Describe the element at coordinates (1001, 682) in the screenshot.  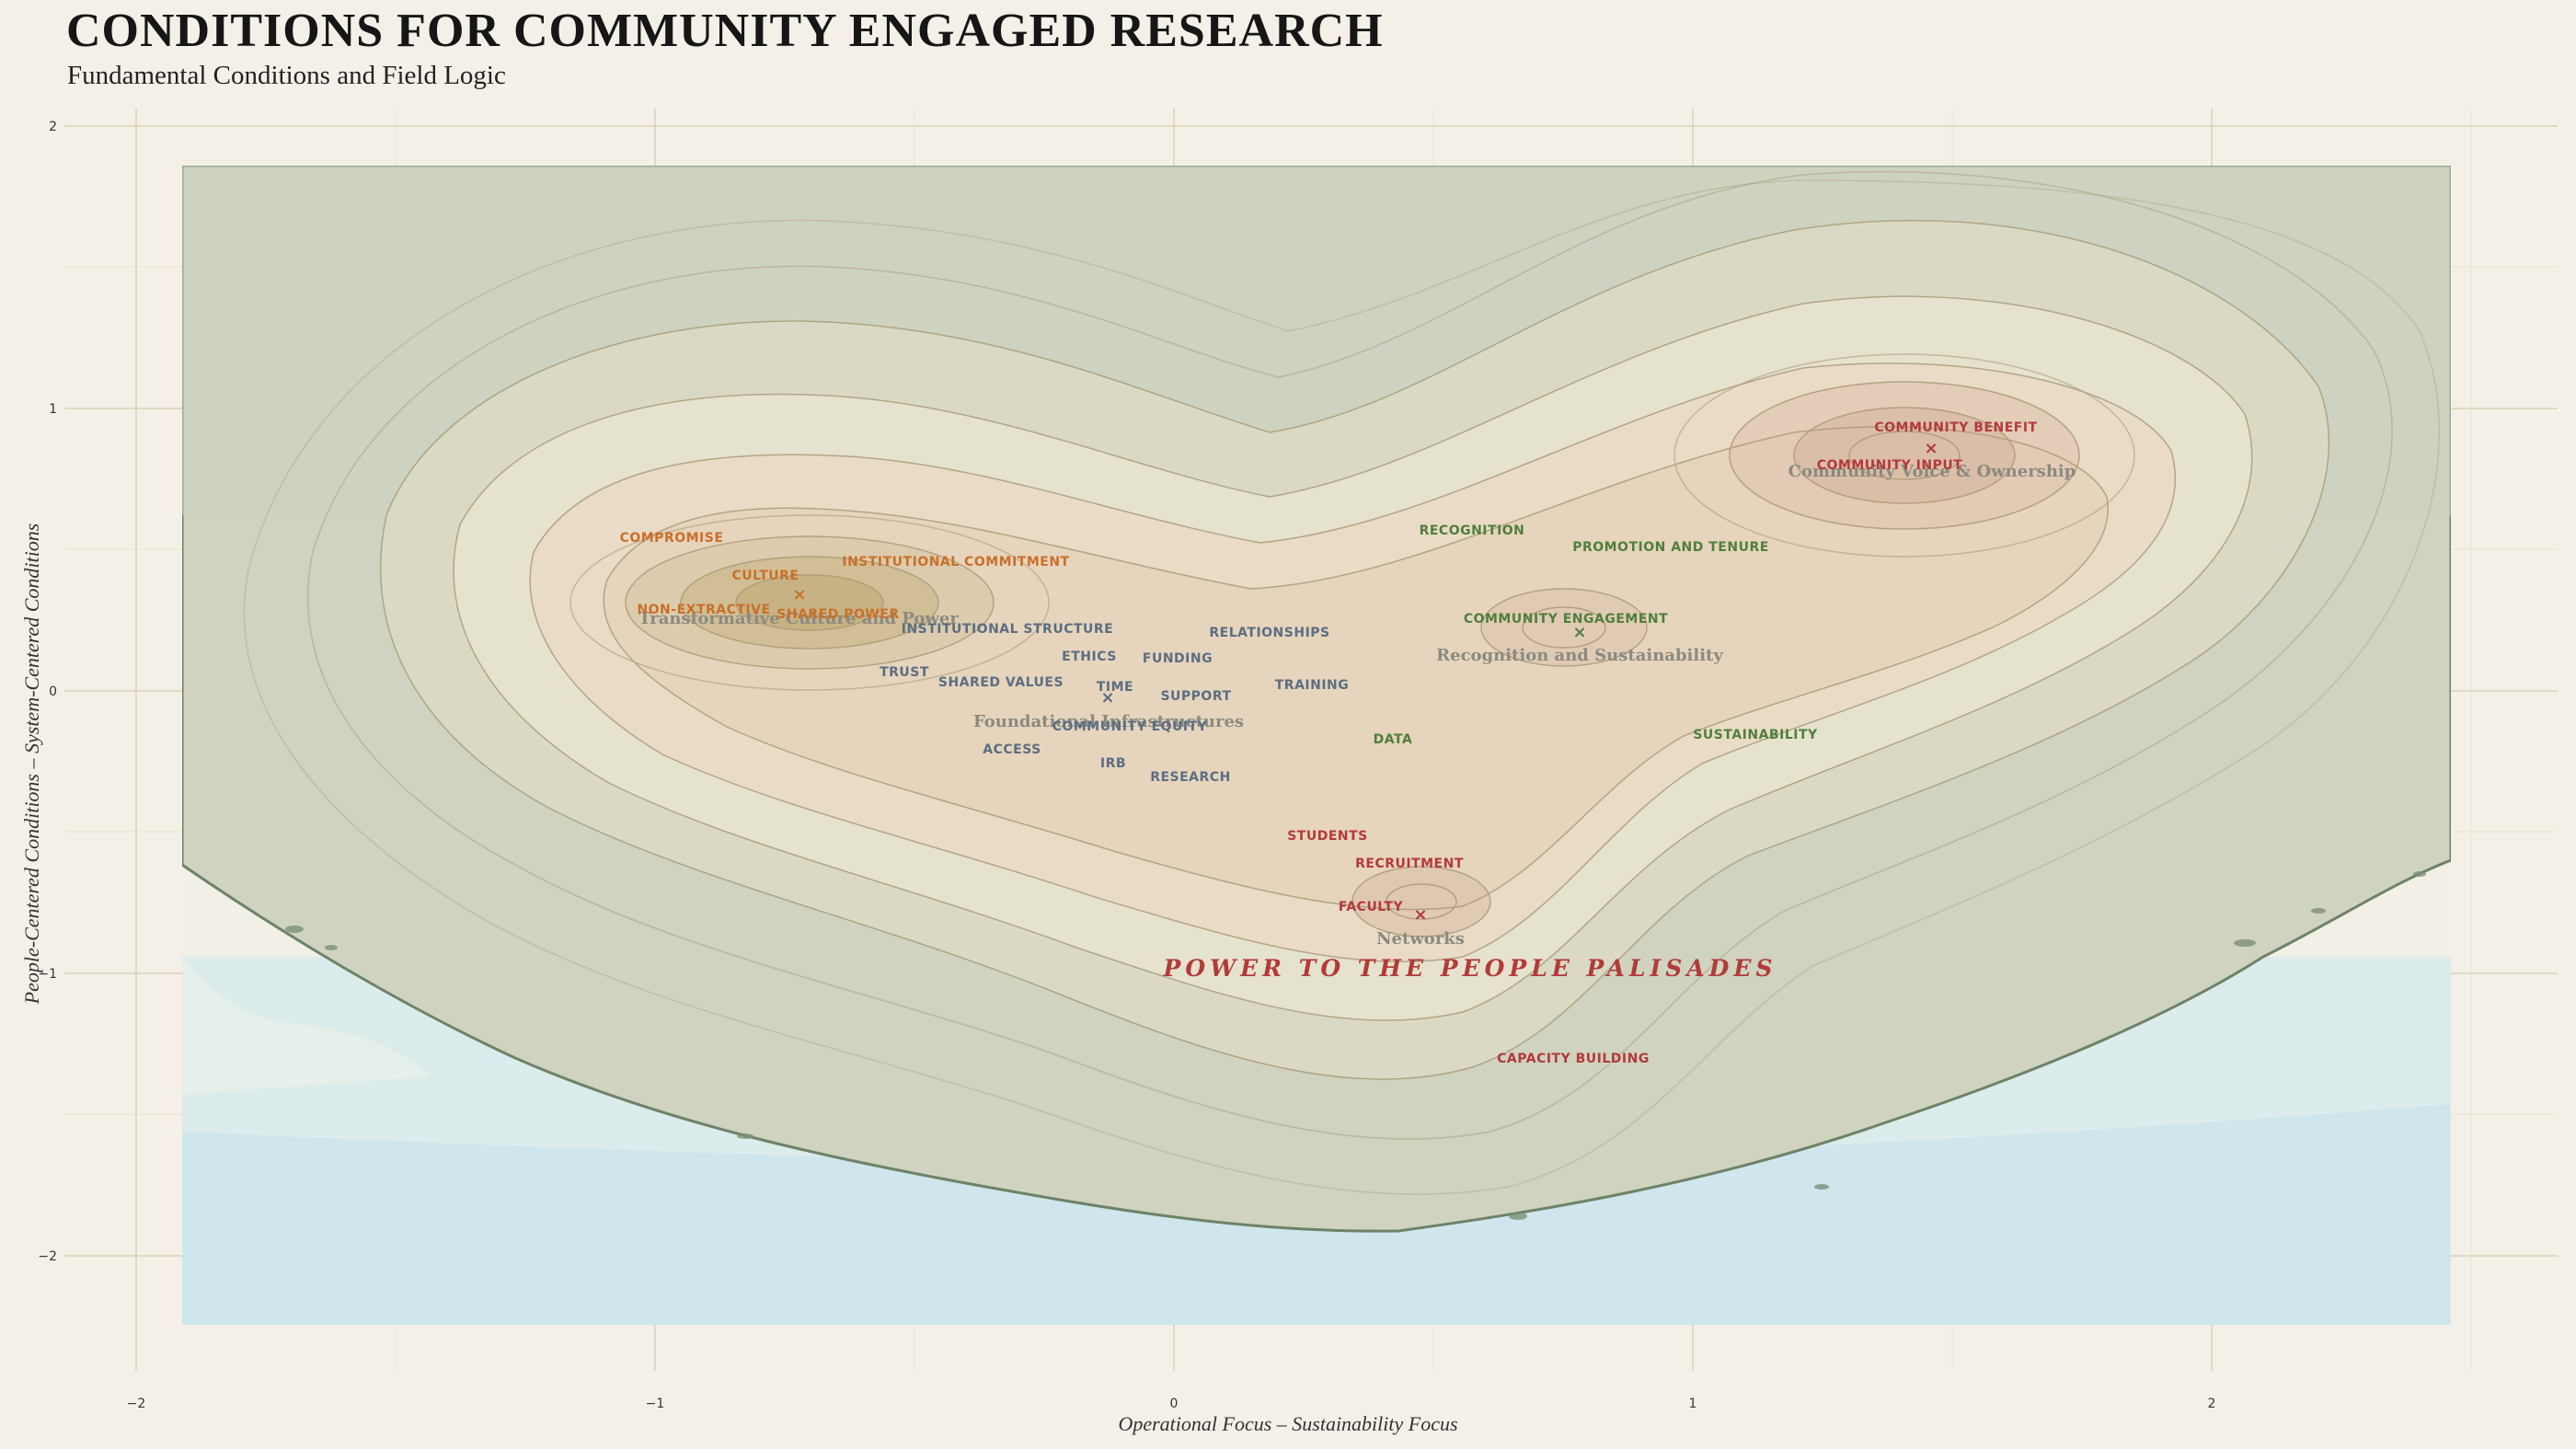
I see `label-shared-values: SHARED VALUES` at that location.